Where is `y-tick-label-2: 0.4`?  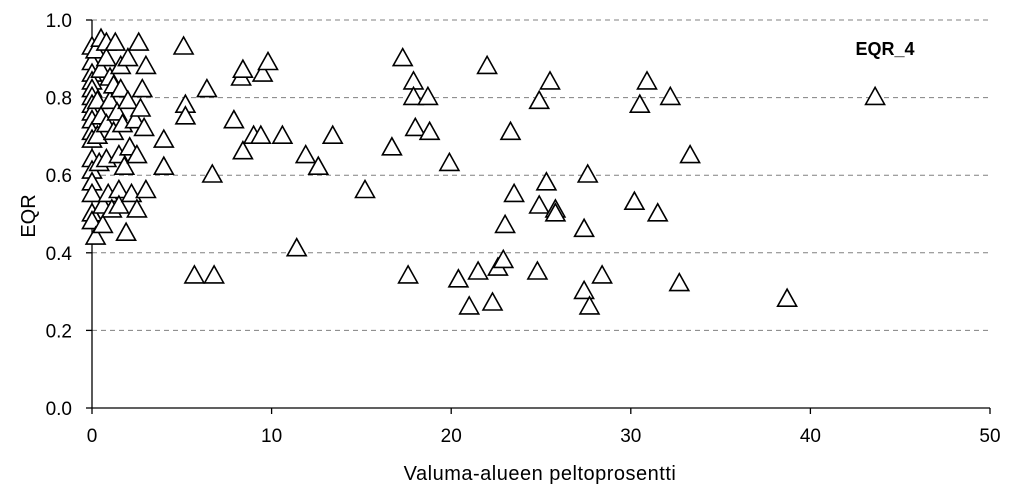
y-tick-label-2: 0.4 is located at coordinates (59, 254).